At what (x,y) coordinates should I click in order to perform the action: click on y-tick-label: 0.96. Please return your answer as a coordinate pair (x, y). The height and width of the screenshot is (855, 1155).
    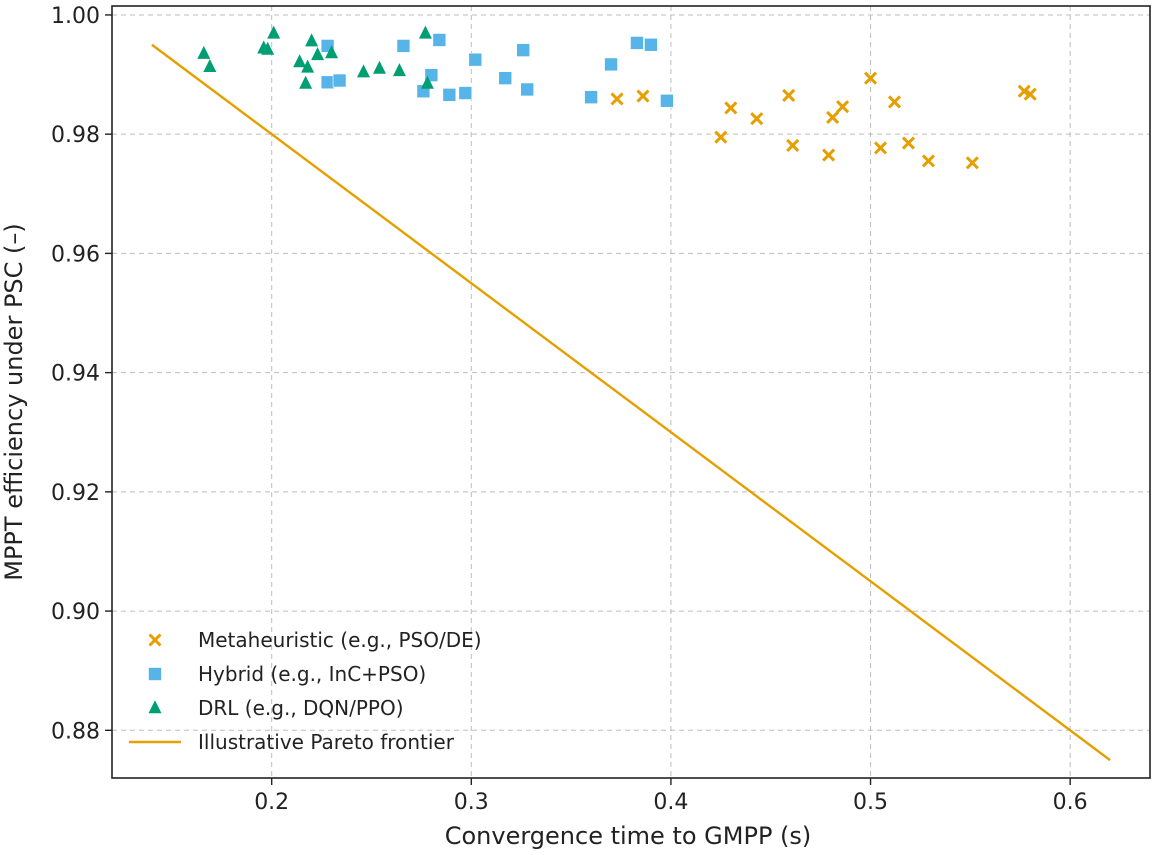
    Looking at the image, I should click on (75, 254).